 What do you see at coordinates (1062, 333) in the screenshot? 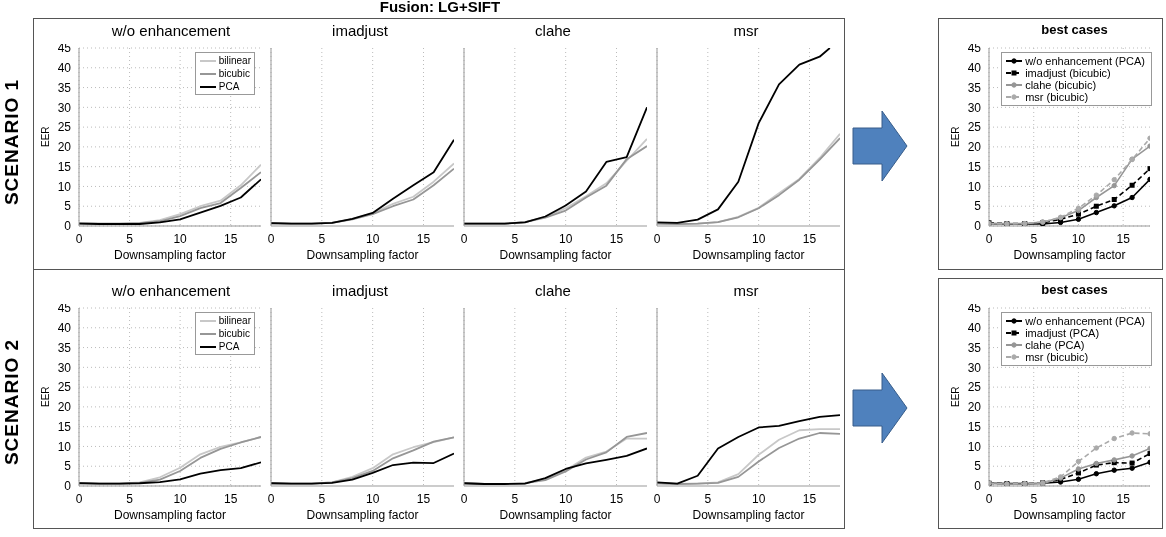
I see `legend-label: imadjust (PCA)` at bounding box center [1062, 333].